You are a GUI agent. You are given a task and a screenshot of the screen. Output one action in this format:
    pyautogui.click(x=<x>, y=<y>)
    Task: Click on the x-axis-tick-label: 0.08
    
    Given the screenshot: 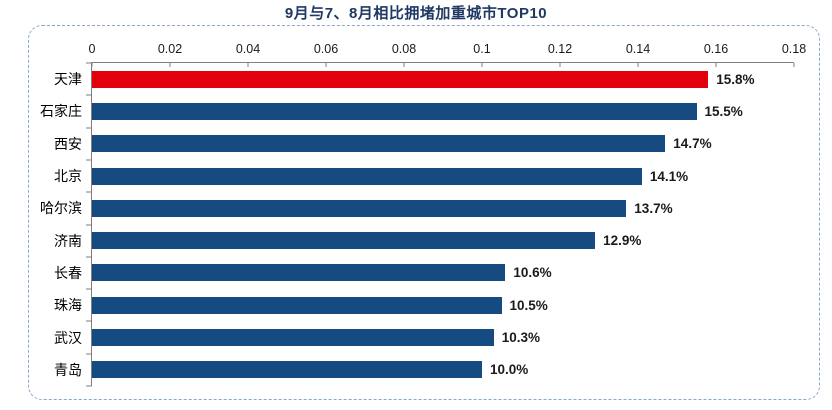 What is the action you would take?
    pyautogui.click(x=404, y=49)
    